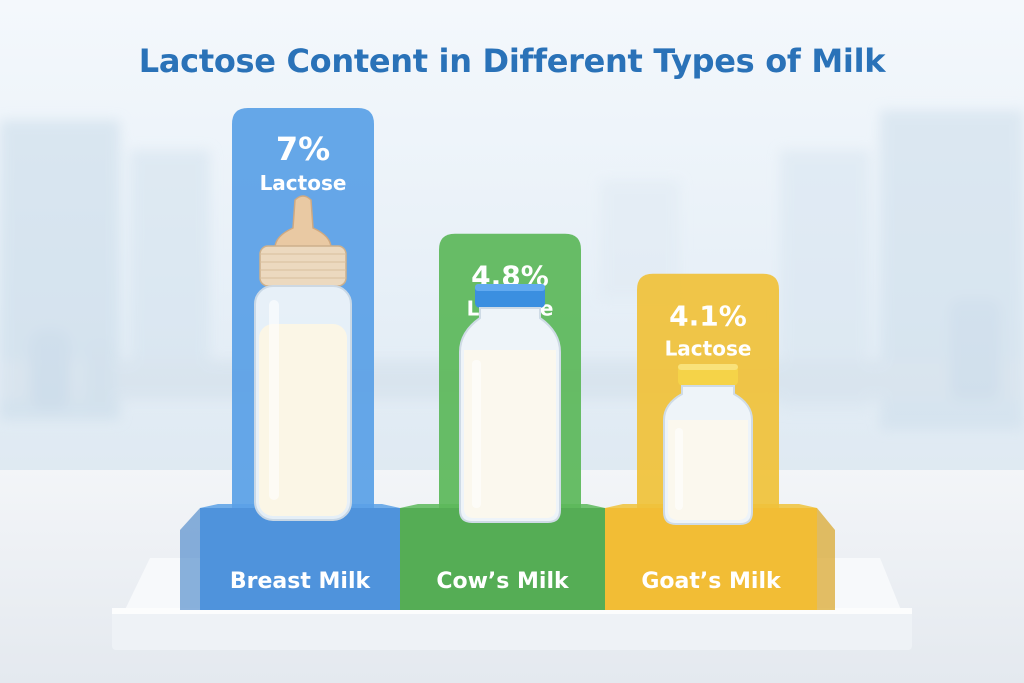 The height and width of the screenshot is (683, 1024). What do you see at coordinates (711, 581) in the screenshot?
I see `category-label: Goat’s Milk` at bounding box center [711, 581].